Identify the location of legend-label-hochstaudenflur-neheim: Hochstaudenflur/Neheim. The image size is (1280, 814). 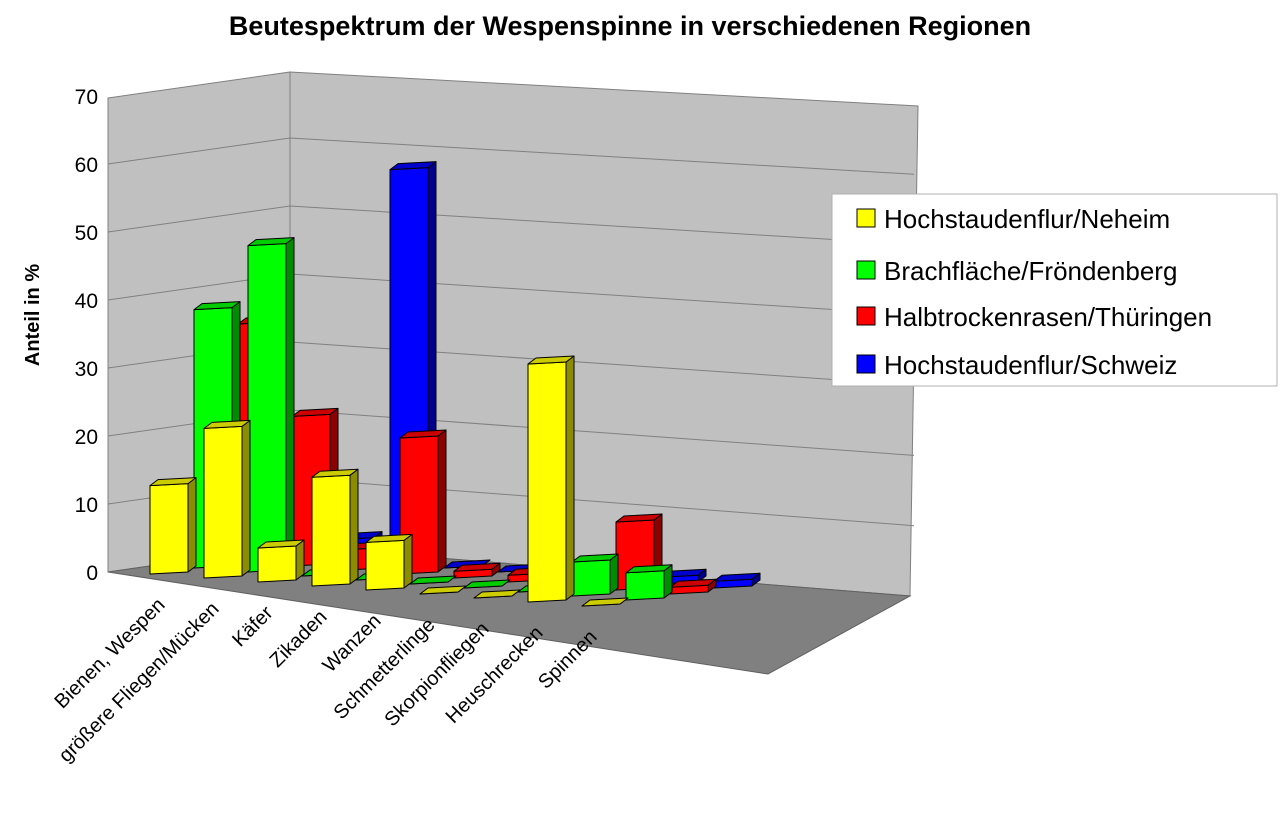
(1027, 219).